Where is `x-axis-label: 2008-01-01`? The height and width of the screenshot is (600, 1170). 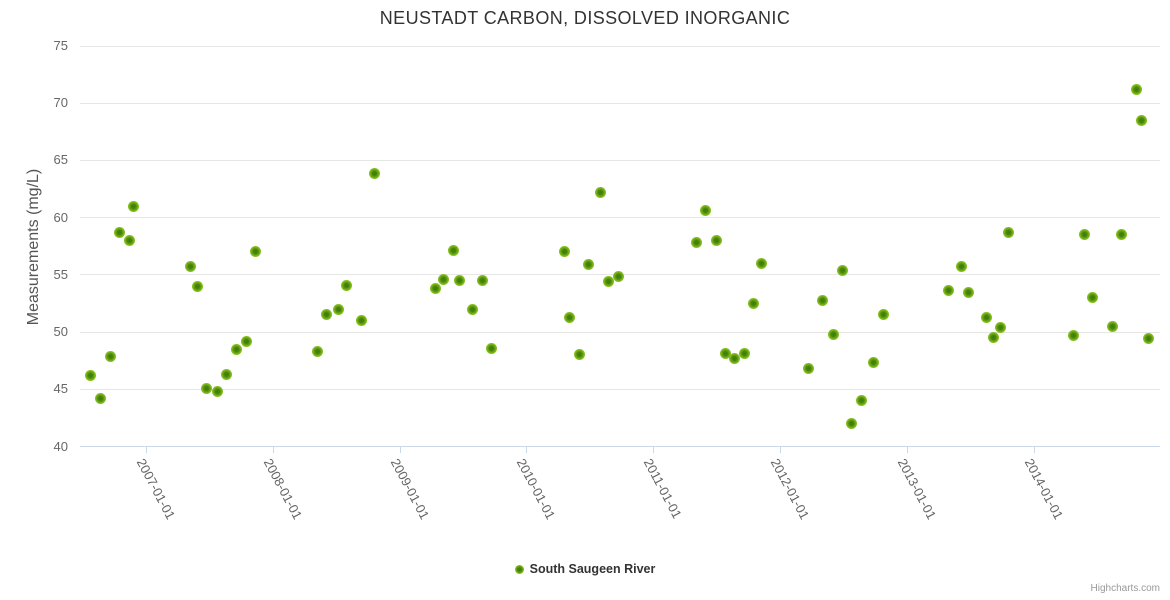 x-axis-label: 2008-01-01 is located at coordinates (282, 489).